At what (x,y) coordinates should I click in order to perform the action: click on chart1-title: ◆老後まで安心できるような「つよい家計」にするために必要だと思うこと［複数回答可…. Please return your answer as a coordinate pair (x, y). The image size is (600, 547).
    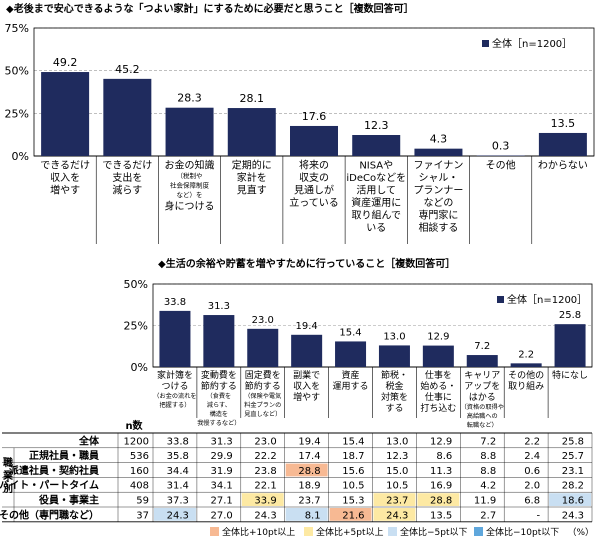
    Looking at the image, I should click on (210, 8).